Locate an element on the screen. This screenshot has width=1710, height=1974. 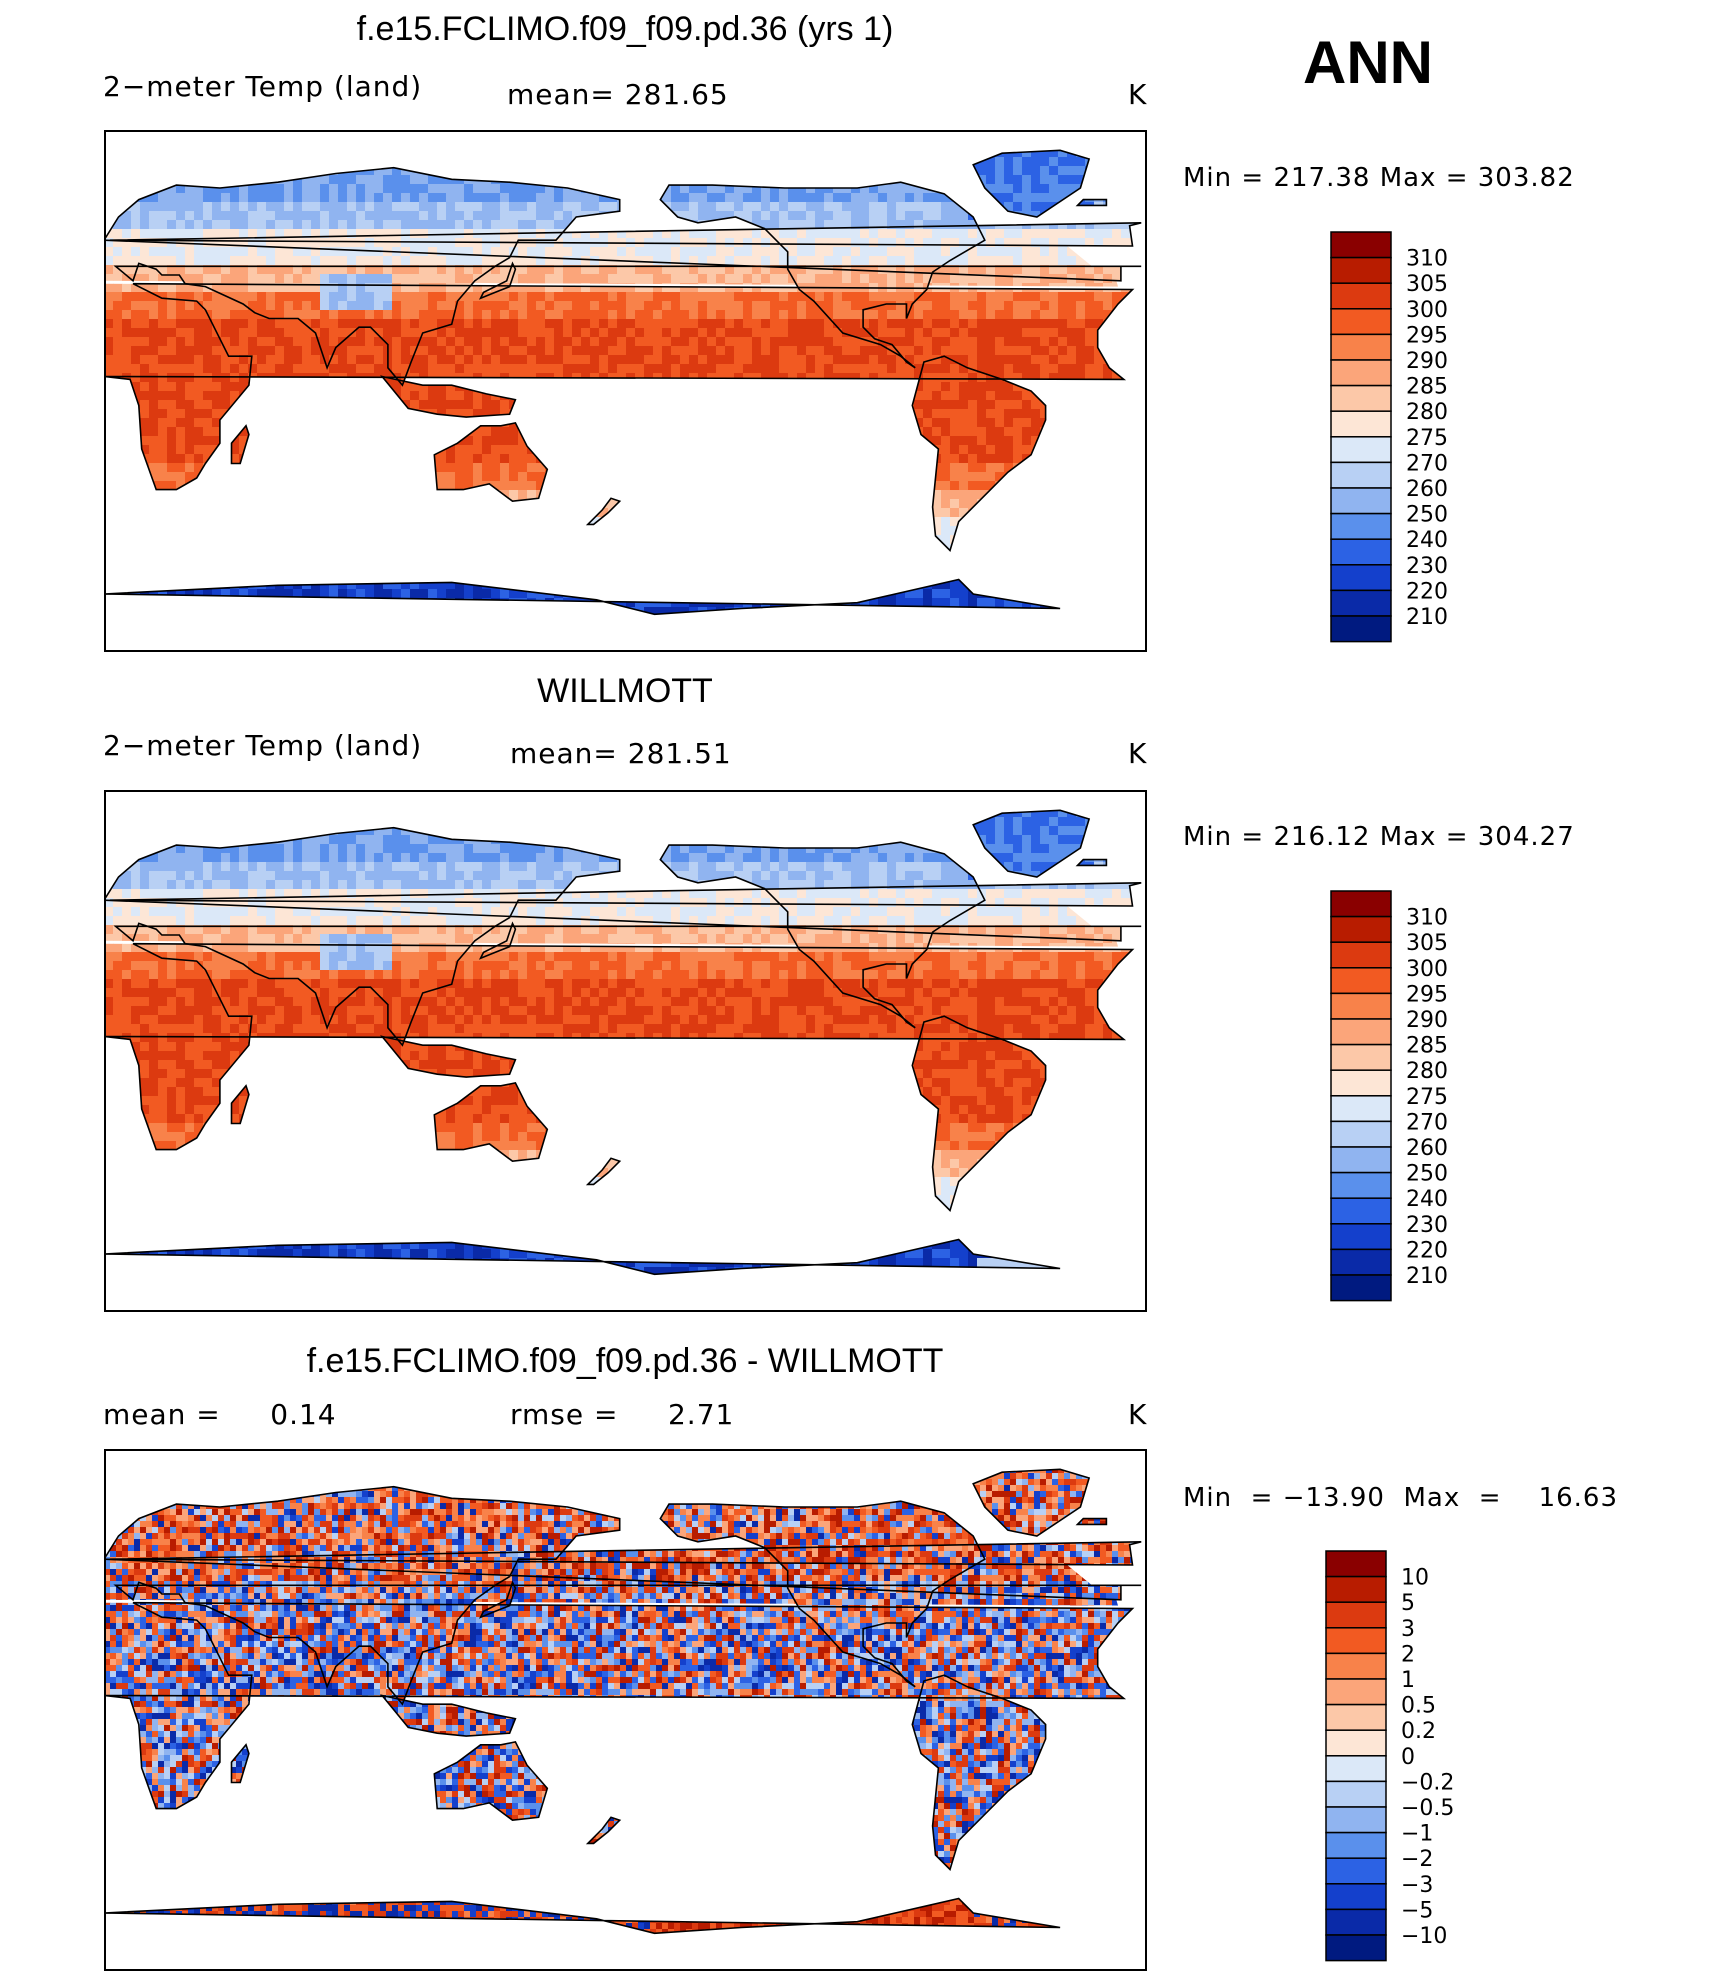
coastline-australia is located at coordinates (491, 1781).